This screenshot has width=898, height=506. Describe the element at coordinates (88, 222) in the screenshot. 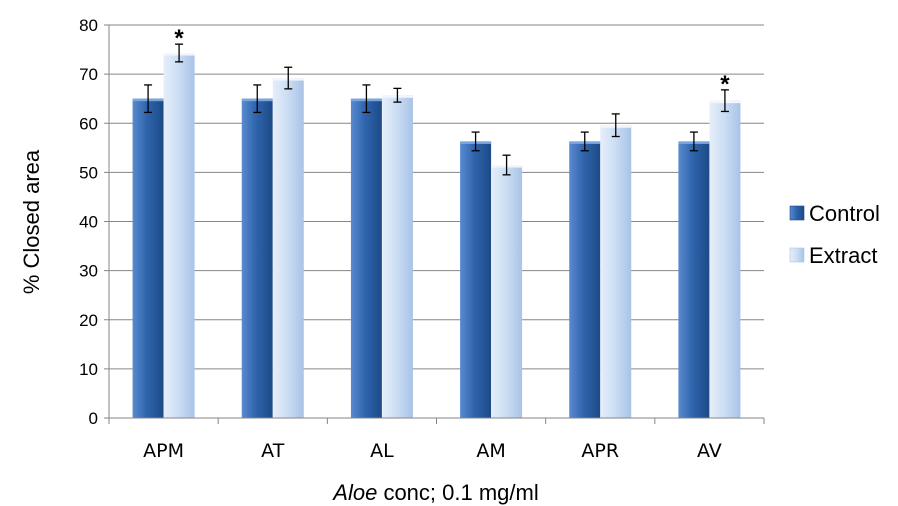

I see `y-tick-label: 40` at that location.